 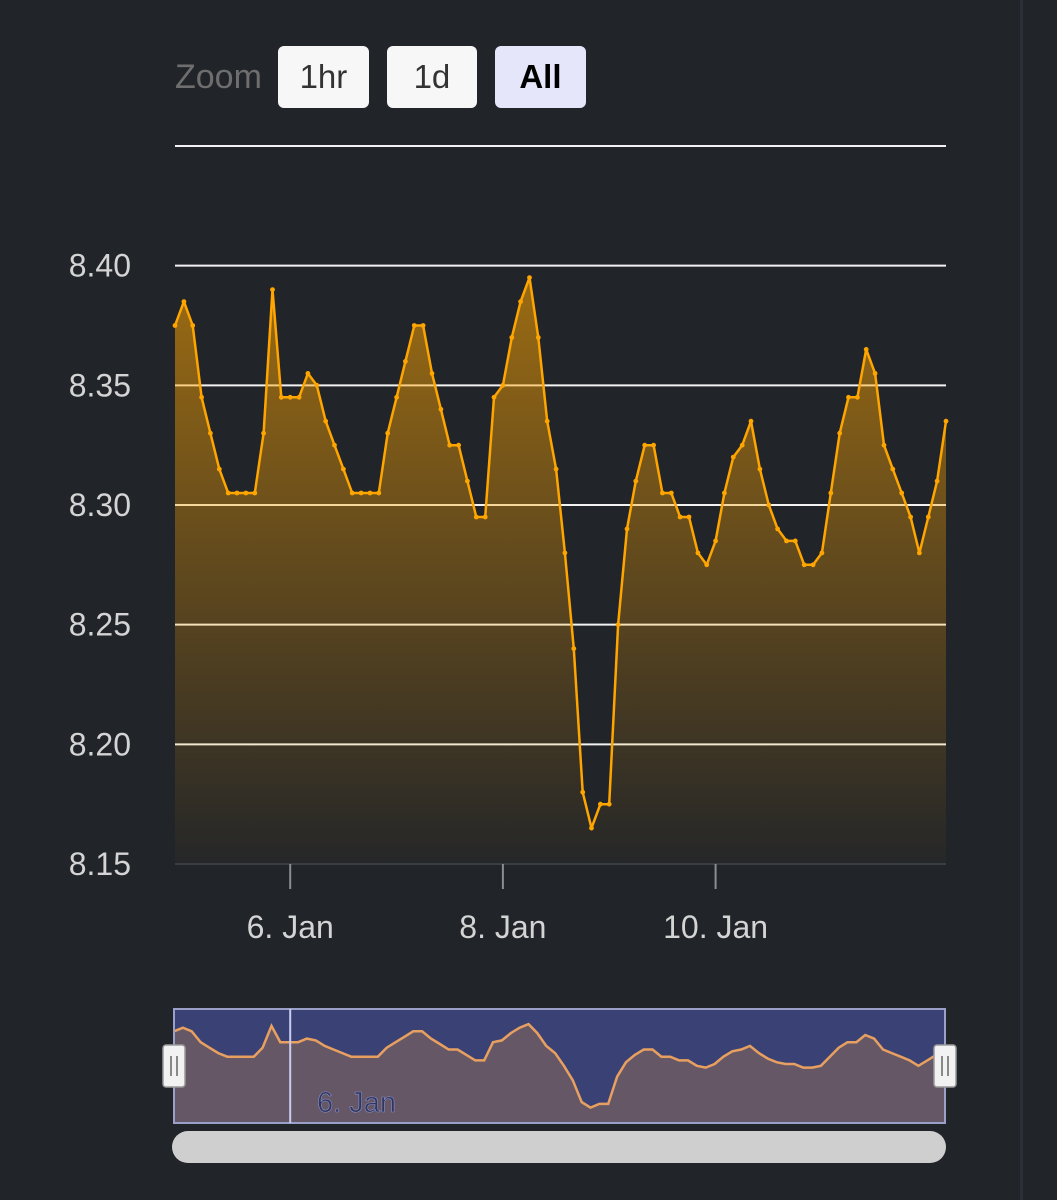 I want to click on navigator-handle-right, so click(x=945, y=1066).